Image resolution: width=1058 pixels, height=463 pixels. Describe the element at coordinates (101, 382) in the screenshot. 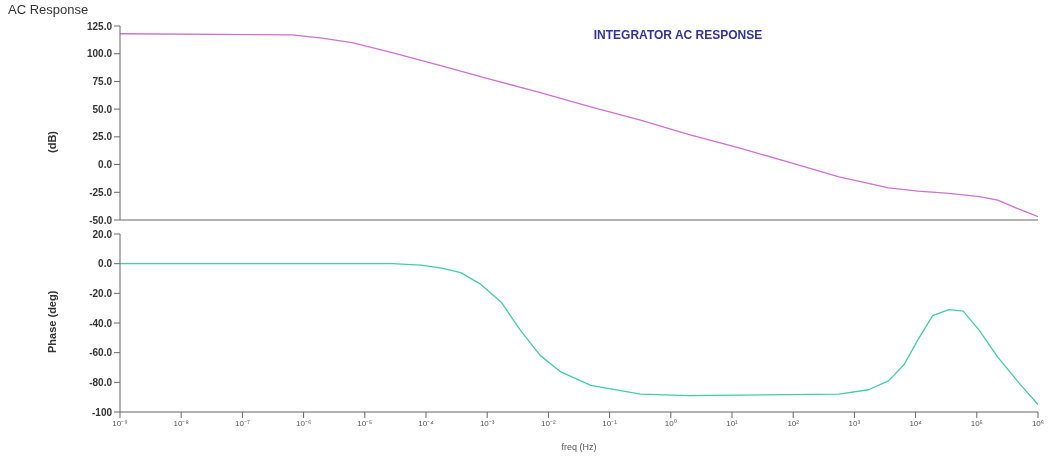

I see `y-tick-label: -80.0` at that location.